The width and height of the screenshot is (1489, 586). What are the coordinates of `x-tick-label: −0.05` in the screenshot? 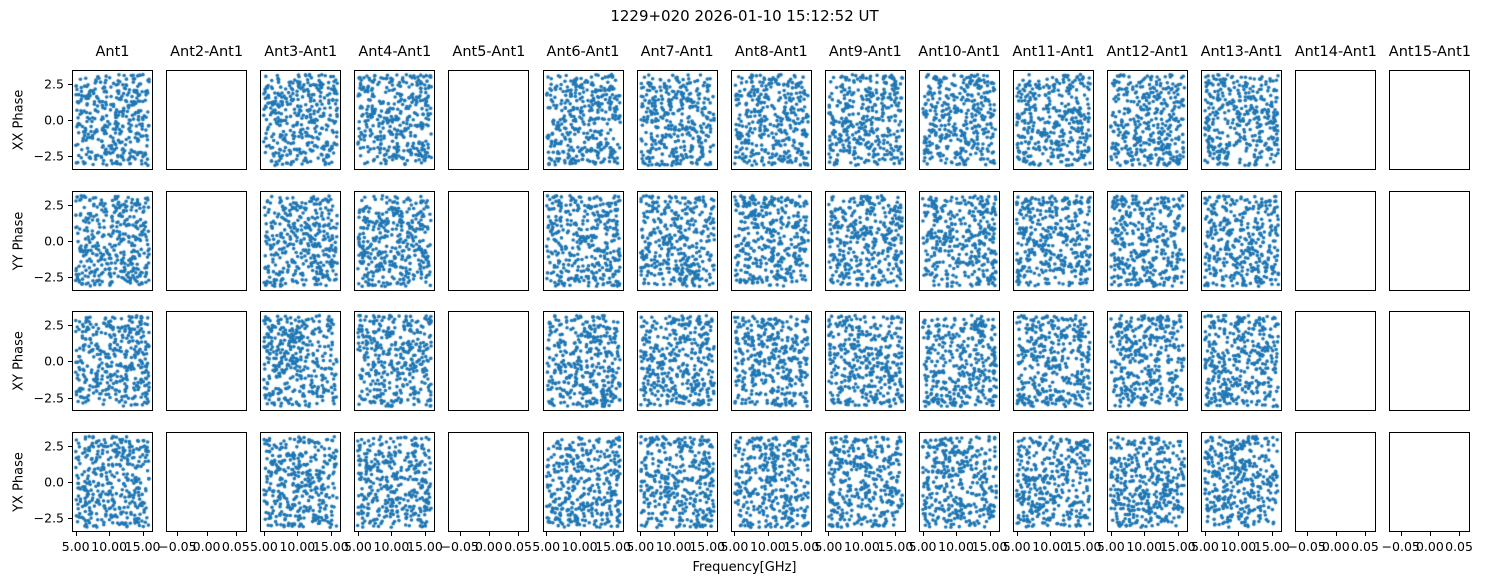 It's located at (459, 547).